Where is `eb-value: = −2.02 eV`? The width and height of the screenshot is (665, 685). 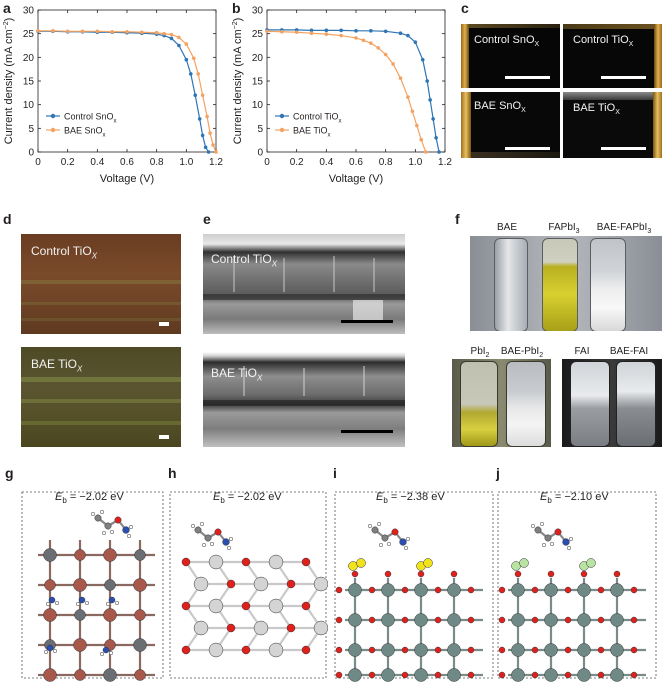
eb-value: = −2.02 eV is located at coordinates (254, 497).